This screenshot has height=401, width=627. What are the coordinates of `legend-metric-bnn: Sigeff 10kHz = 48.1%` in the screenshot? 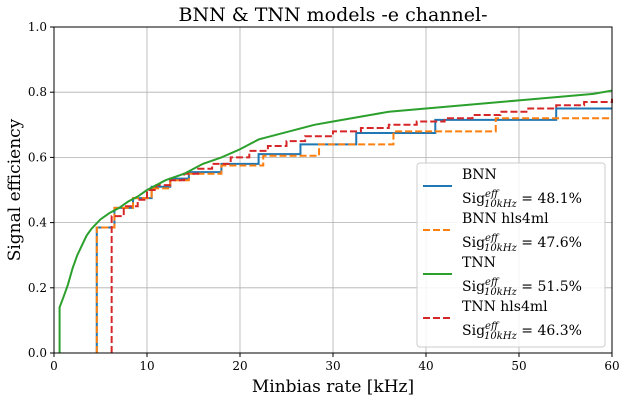 It's located at (522, 199).